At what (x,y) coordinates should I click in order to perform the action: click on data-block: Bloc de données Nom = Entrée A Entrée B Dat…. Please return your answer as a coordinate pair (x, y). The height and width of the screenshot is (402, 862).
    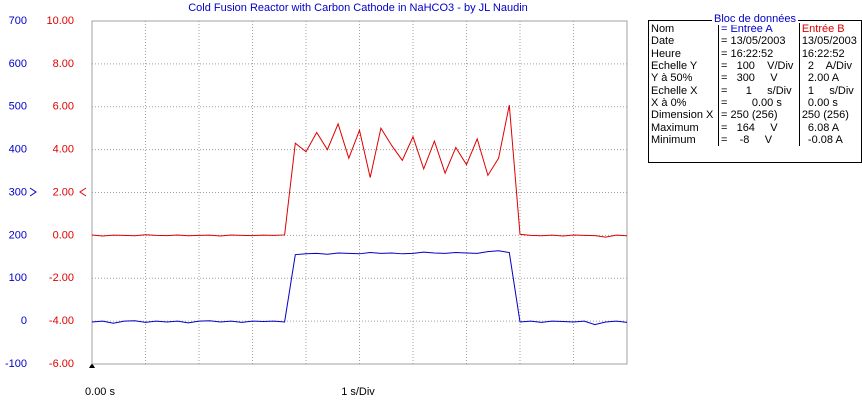
    Looking at the image, I should click on (755, 88).